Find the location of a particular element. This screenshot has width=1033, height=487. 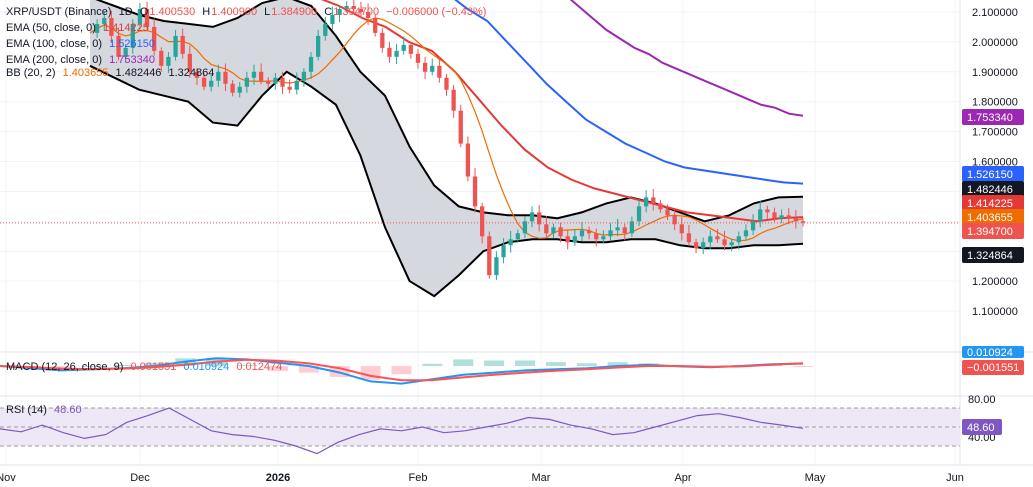

legend-rsi-value: 48.60 is located at coordinates (68, 410).